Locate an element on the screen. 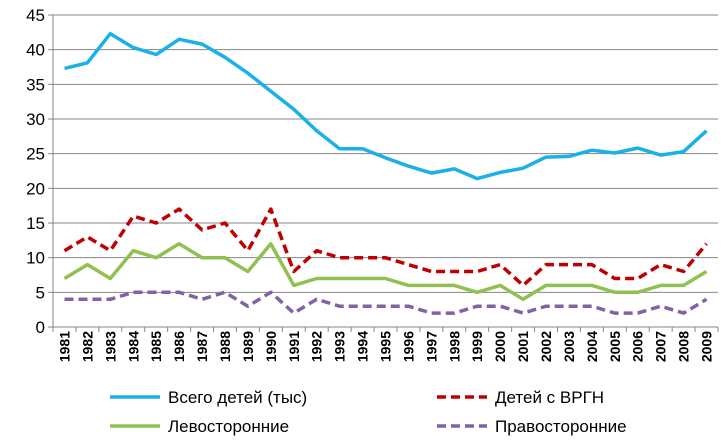 Image resolution: width=725 pixels, height=448 pixels. x-tick-label: 1998 is located at coordinates (454, 346).